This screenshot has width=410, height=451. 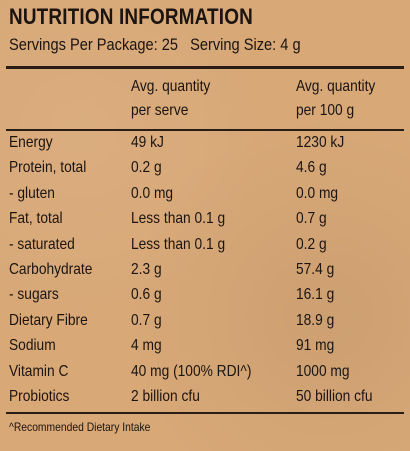 I want to click on per-serve-value: 0.6 g, so click(x=146, y=295).